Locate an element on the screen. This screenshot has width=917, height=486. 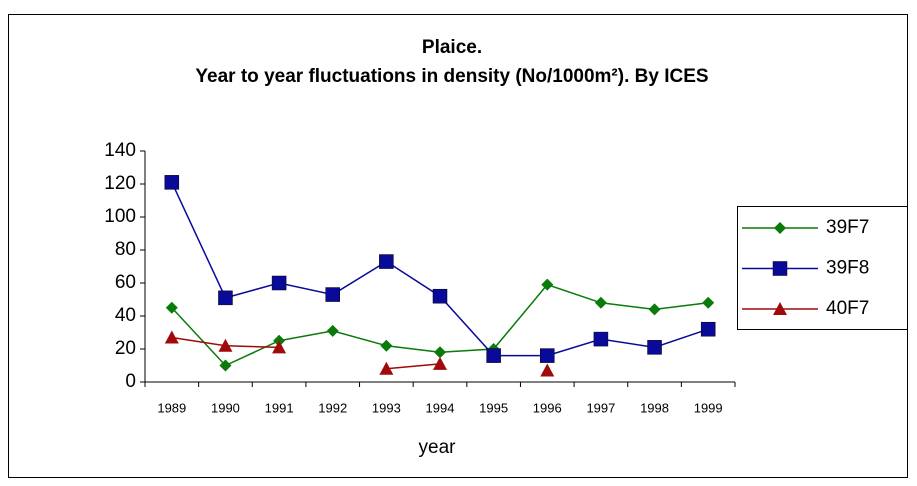
legend-label: 39F8 is located at coordinates (847, 268).